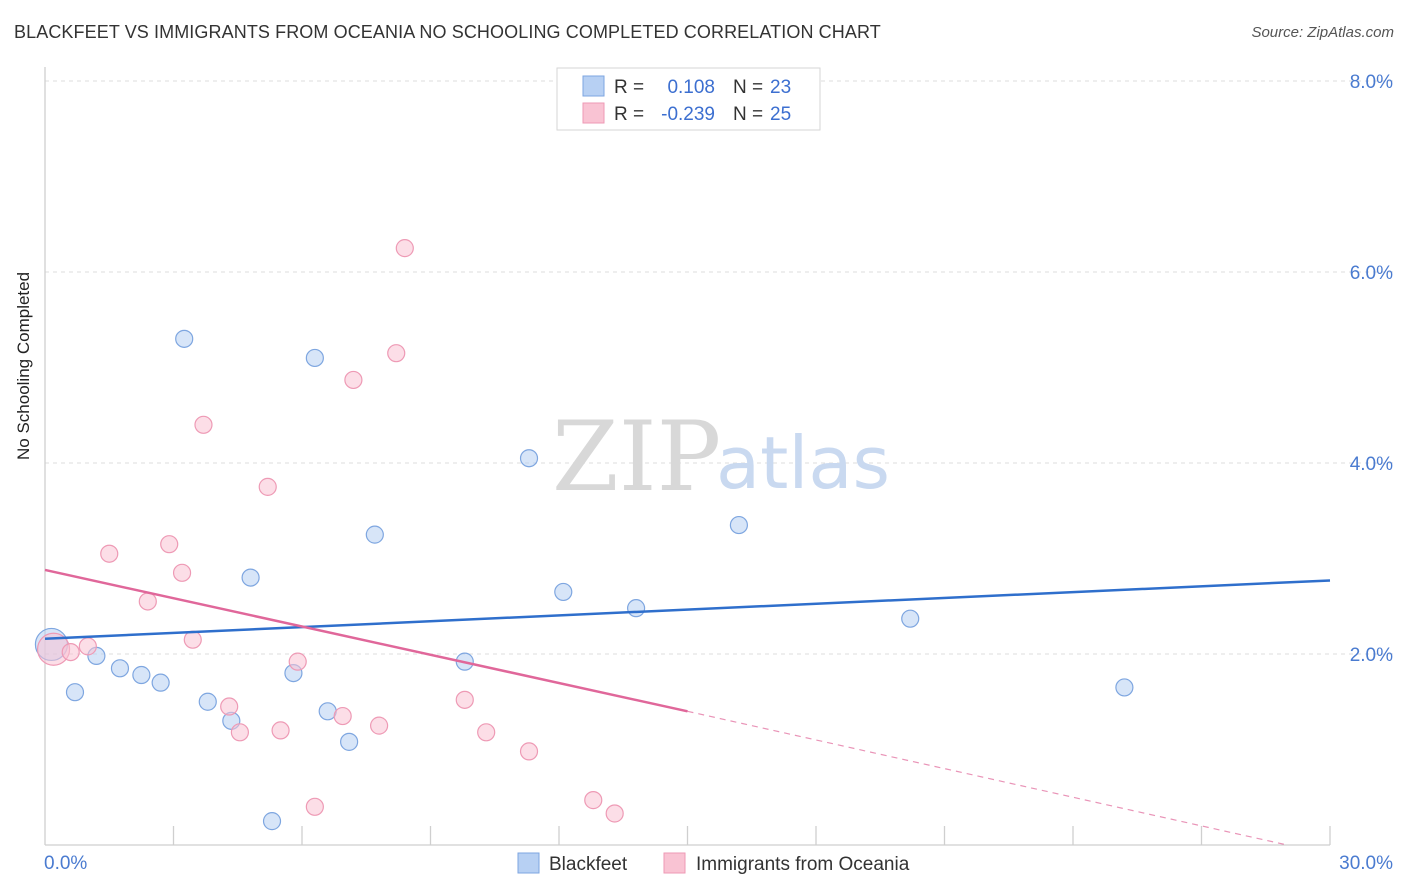  Describe the element at coordinates (674, 863) in the screenshot. I see `series-legend-swatch-oceania` at that location.